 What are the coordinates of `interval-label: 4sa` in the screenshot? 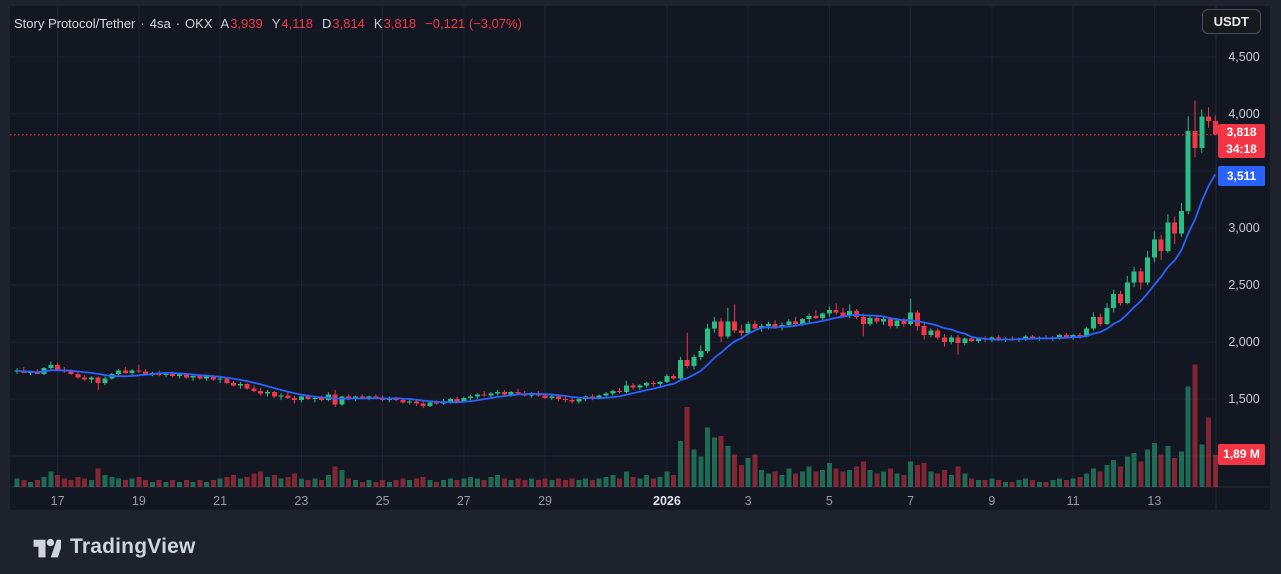 It's located at (160, 23).